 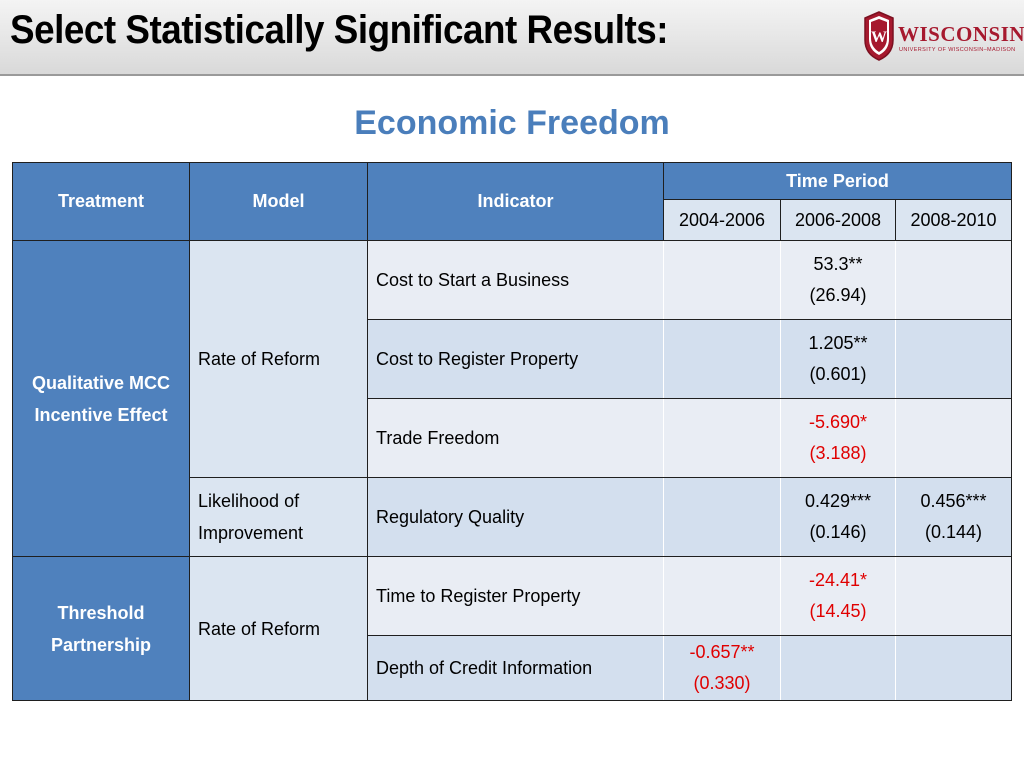 I want to click on standard-error: (0.330), so click(x=722, y=683).